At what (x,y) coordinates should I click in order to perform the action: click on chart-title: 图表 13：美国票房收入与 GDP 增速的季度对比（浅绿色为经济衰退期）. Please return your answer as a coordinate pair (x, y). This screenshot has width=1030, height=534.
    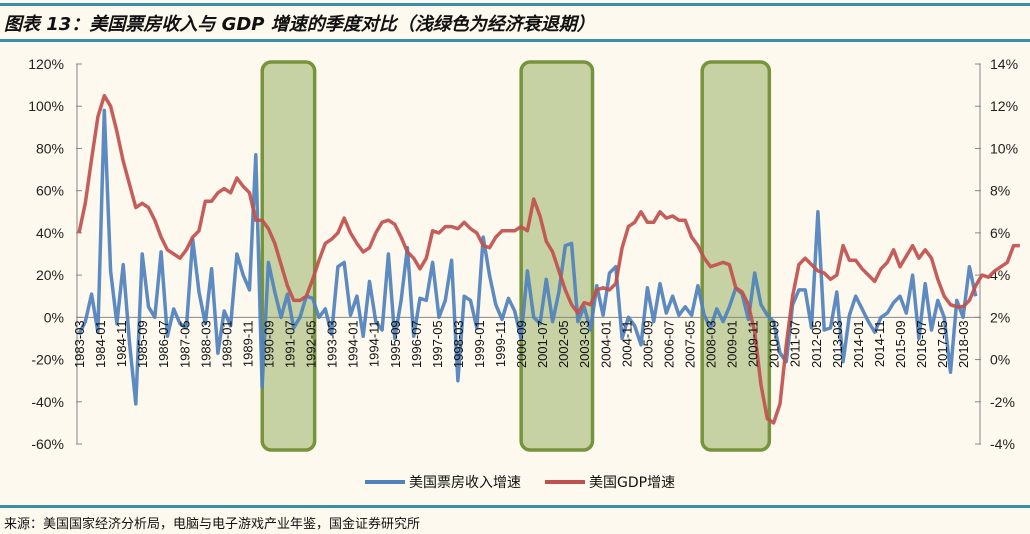
    Looking at the image, I should click on (299, 24).